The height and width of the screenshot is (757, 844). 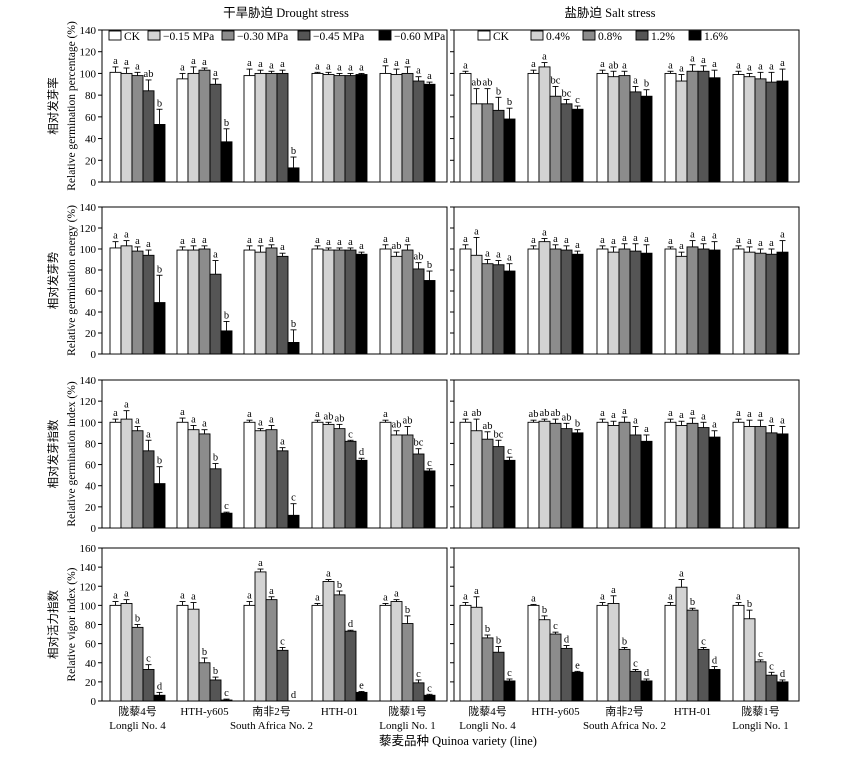 I want to click on y-tick-label: 0, so click(x=94, y=529).